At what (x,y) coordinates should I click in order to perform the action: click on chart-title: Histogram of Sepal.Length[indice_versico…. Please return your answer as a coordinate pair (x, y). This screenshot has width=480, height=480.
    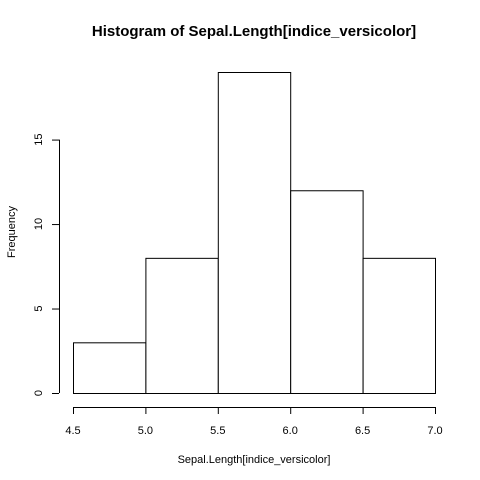
    Looking at the image, I should click on (254, 31).